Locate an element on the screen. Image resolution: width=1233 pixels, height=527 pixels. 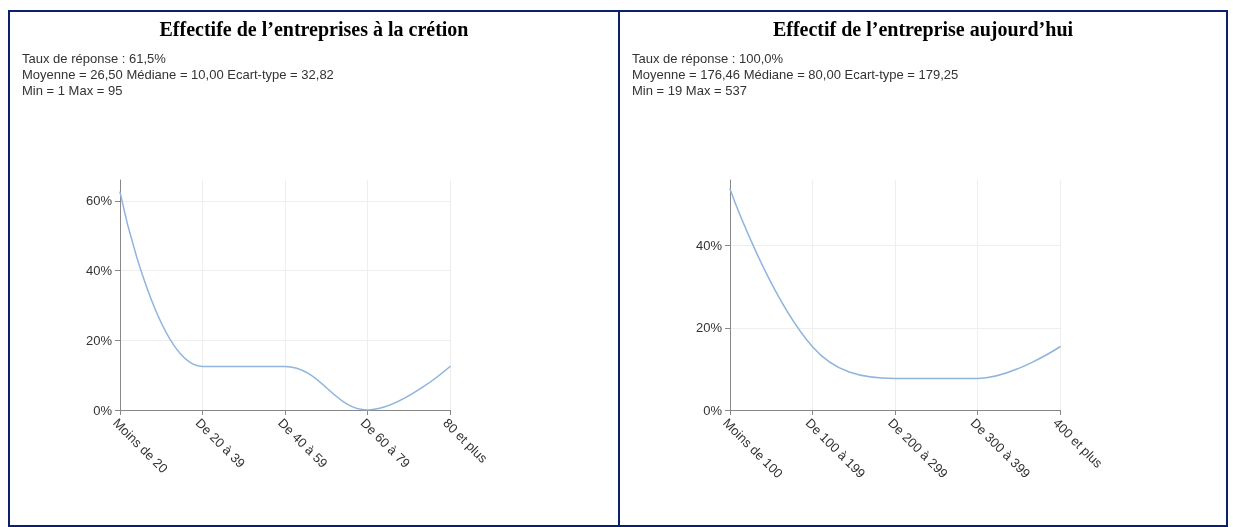
x-tick-label: 80 et plus is located at coordinates (465, 441).